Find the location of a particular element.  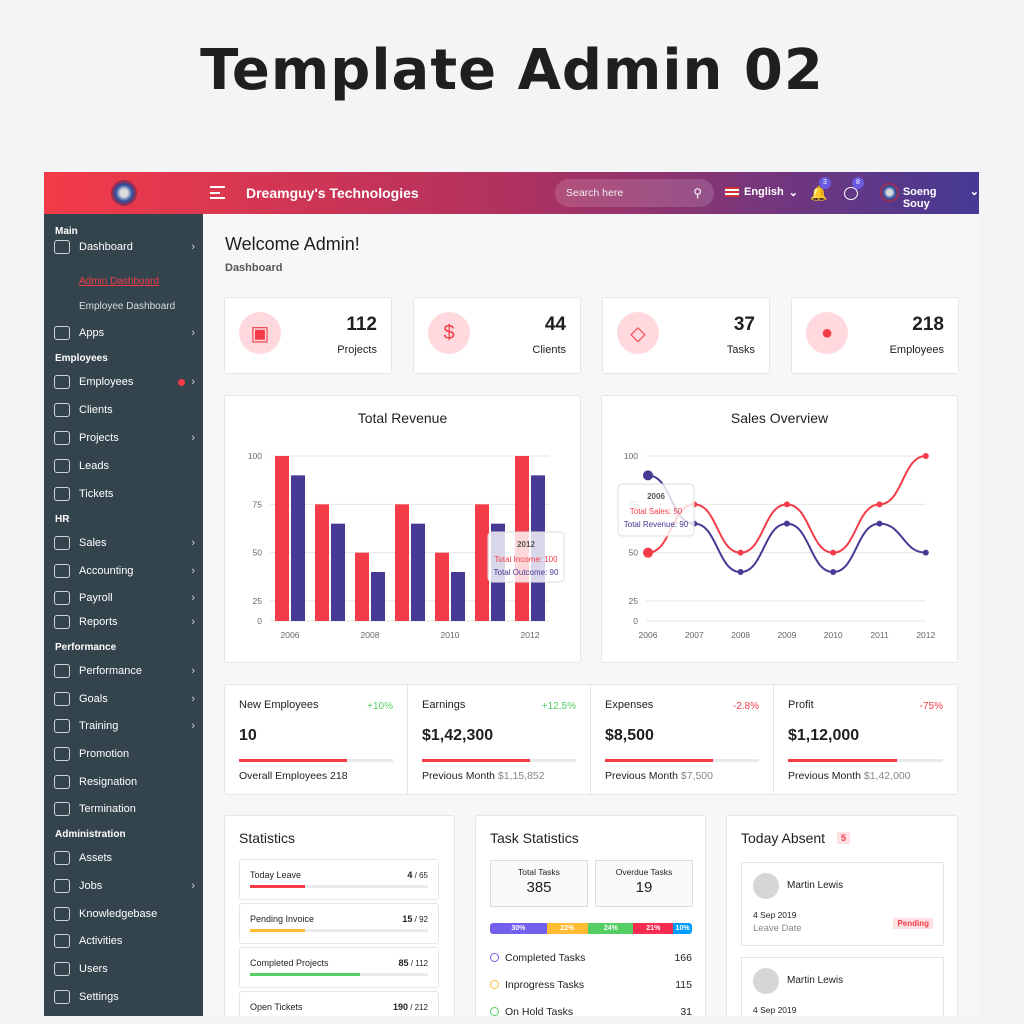

total-tasks-label: Total Tasks is located at coordinates (539, 872).